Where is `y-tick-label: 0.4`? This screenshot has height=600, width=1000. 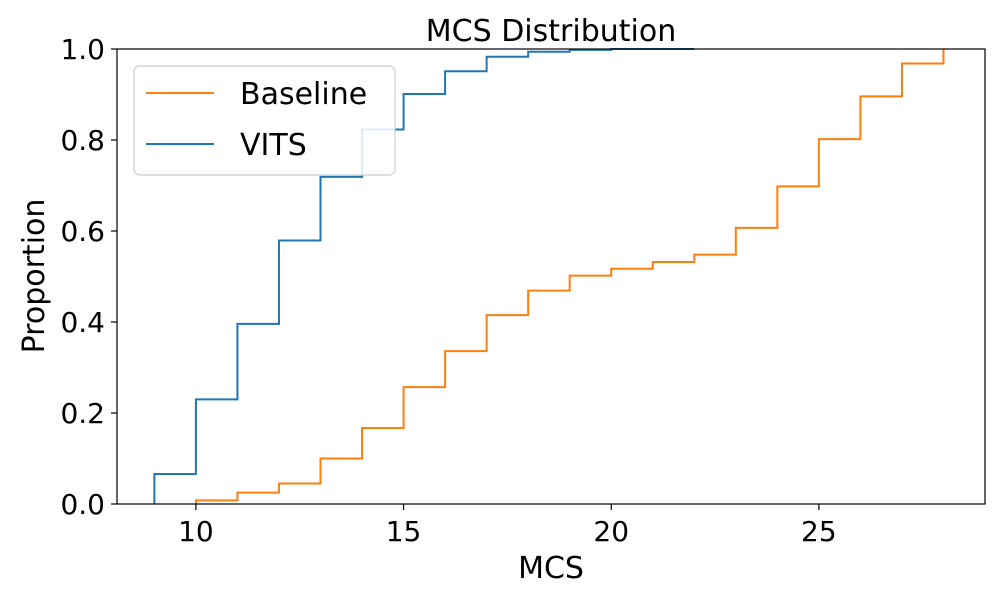 y-tick-label: 0.4 is located at coordinates (82, 322).